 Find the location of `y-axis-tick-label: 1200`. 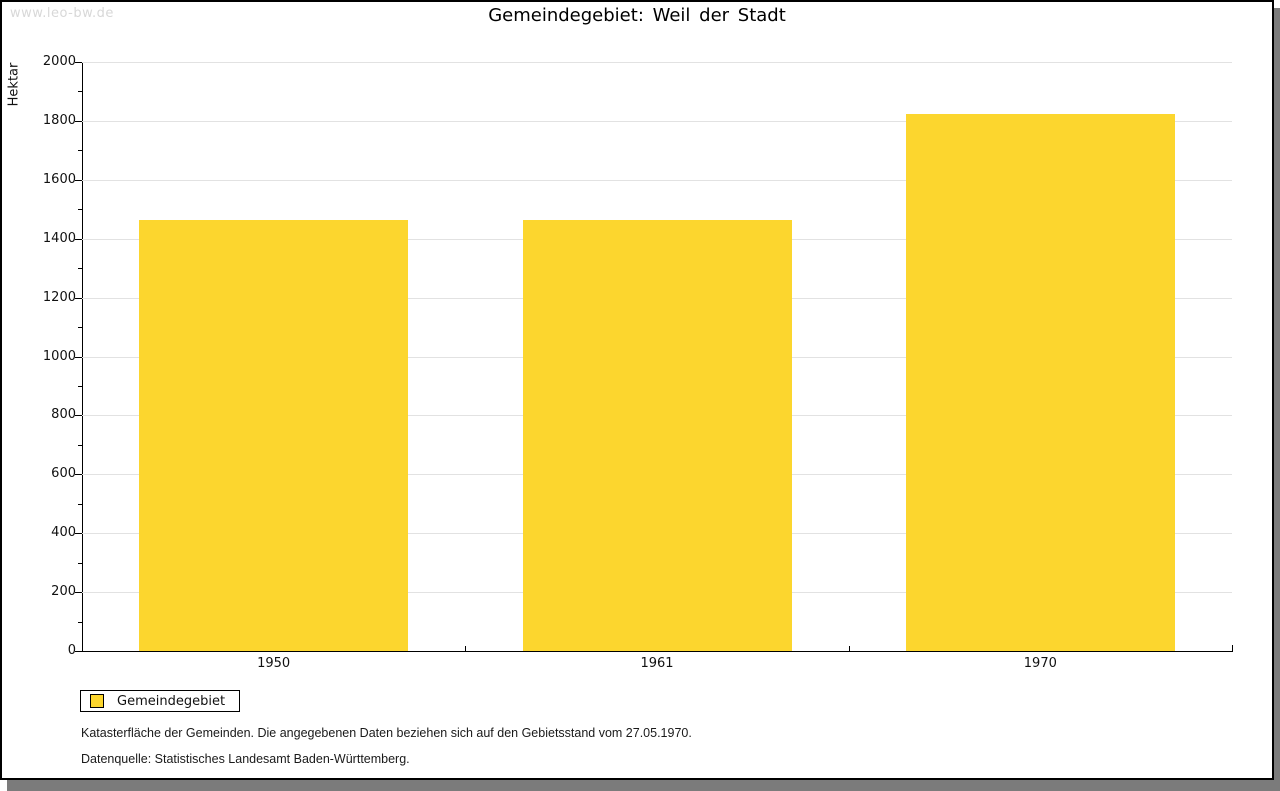

y-axis-tick-label: 1200 is located at coordinates (59, 297).